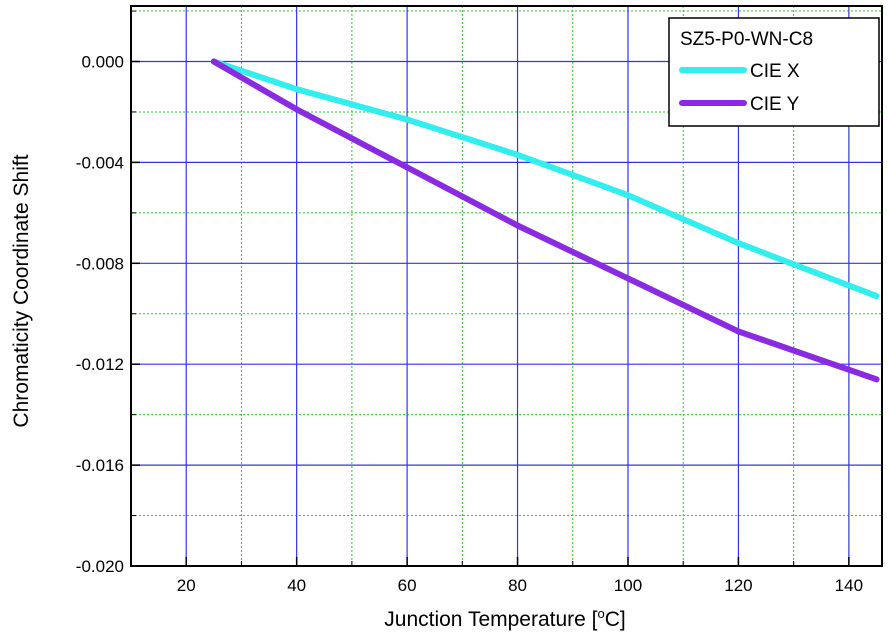 The width and height of the screenshot is (888, 637). What do you see at coordinates (615, 619) in the screenshot?
I see `x-axis-label-unit: C]` at bounding box center [615, 619].